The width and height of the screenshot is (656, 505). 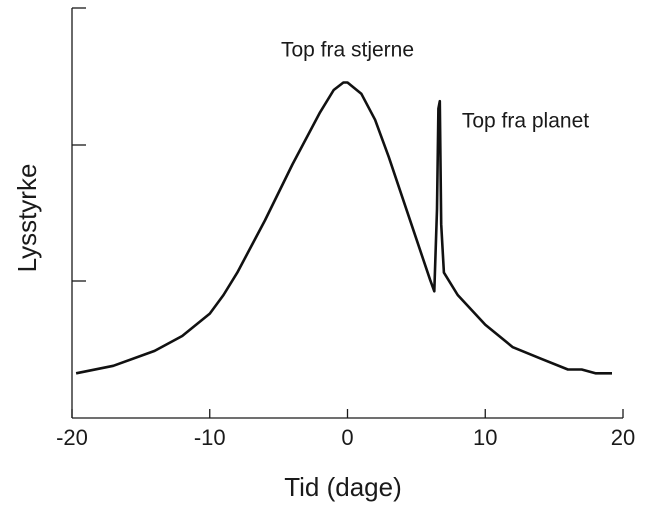 What do you see at coordinates (210, 437) in the screenshot?
I see `x-tick-label: -10` at bounding box center [210, 437].